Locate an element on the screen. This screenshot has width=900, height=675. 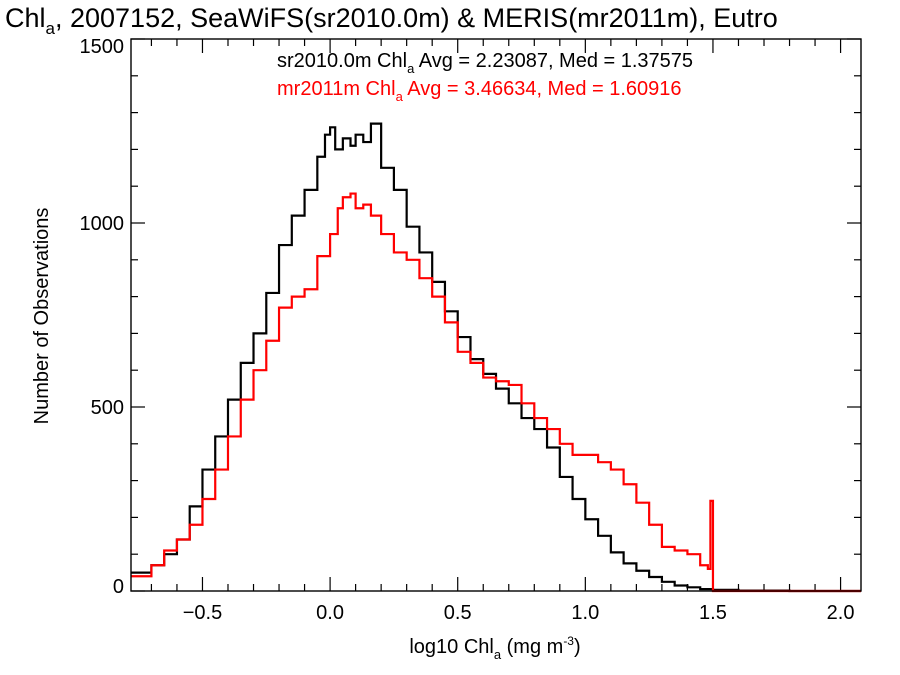
legend-mr2011-subscript: a is located at coordinates (400, 96).